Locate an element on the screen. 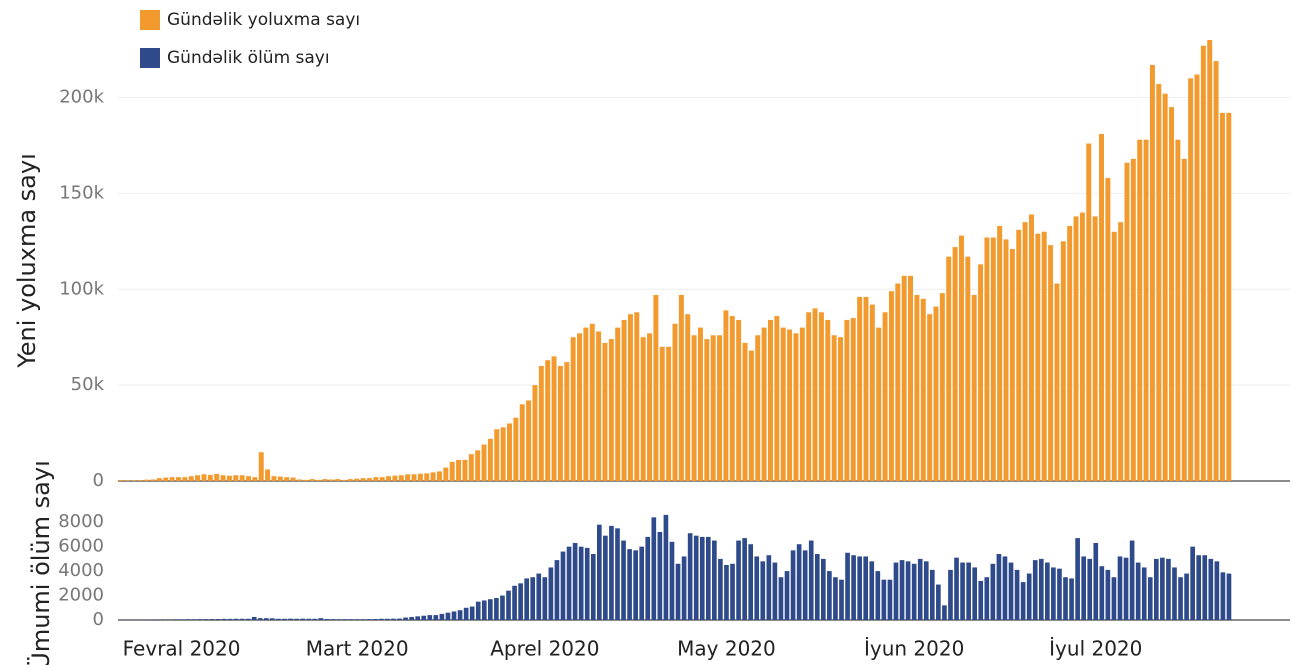 The width and height of the screenshot is (1292, 665). legend-swatch is located at coordinates (150, 20).